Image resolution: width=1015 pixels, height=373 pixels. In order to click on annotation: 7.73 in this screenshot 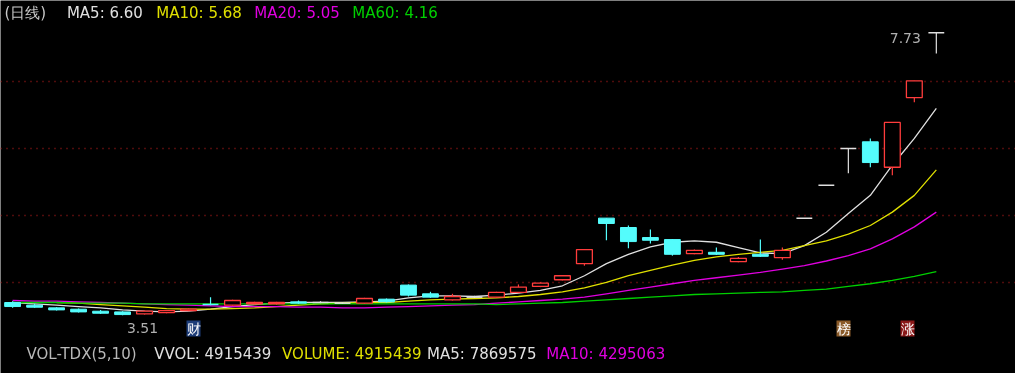, I will do `click(905, 37)`.